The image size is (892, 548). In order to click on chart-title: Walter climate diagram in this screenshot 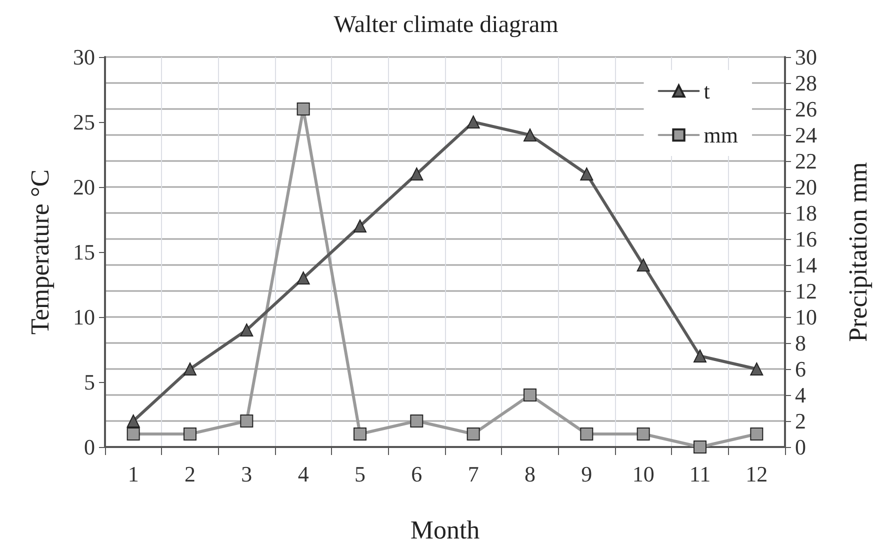, I will do `click(446, 25)`.